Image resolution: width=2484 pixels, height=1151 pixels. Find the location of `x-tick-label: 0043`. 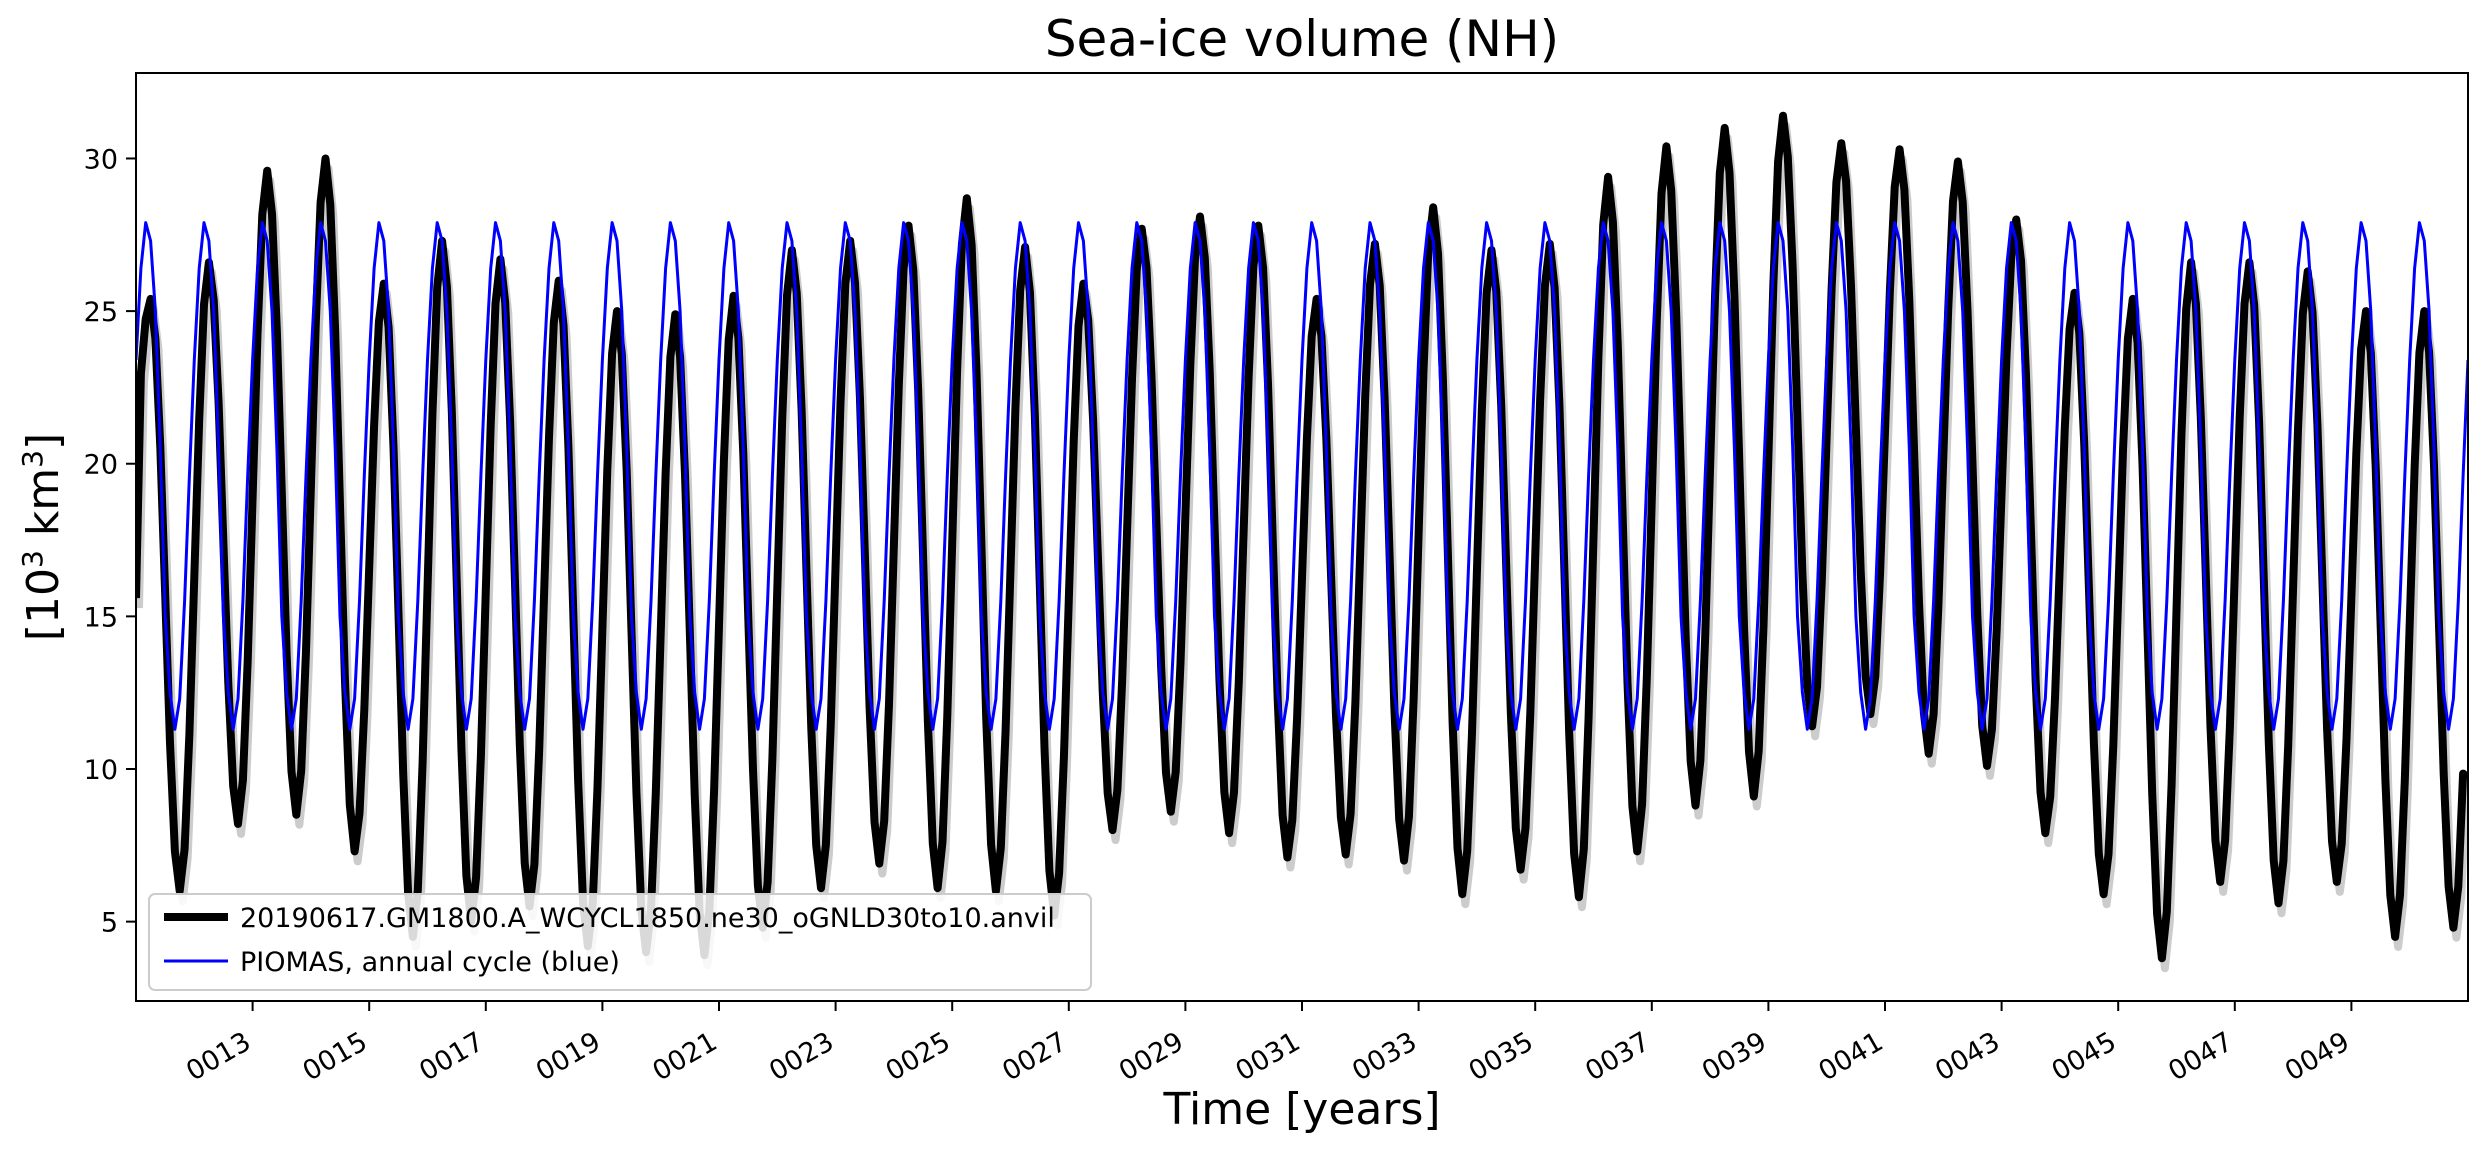

x-tick-label: 0043 is located at coordinates (1967, 1056).